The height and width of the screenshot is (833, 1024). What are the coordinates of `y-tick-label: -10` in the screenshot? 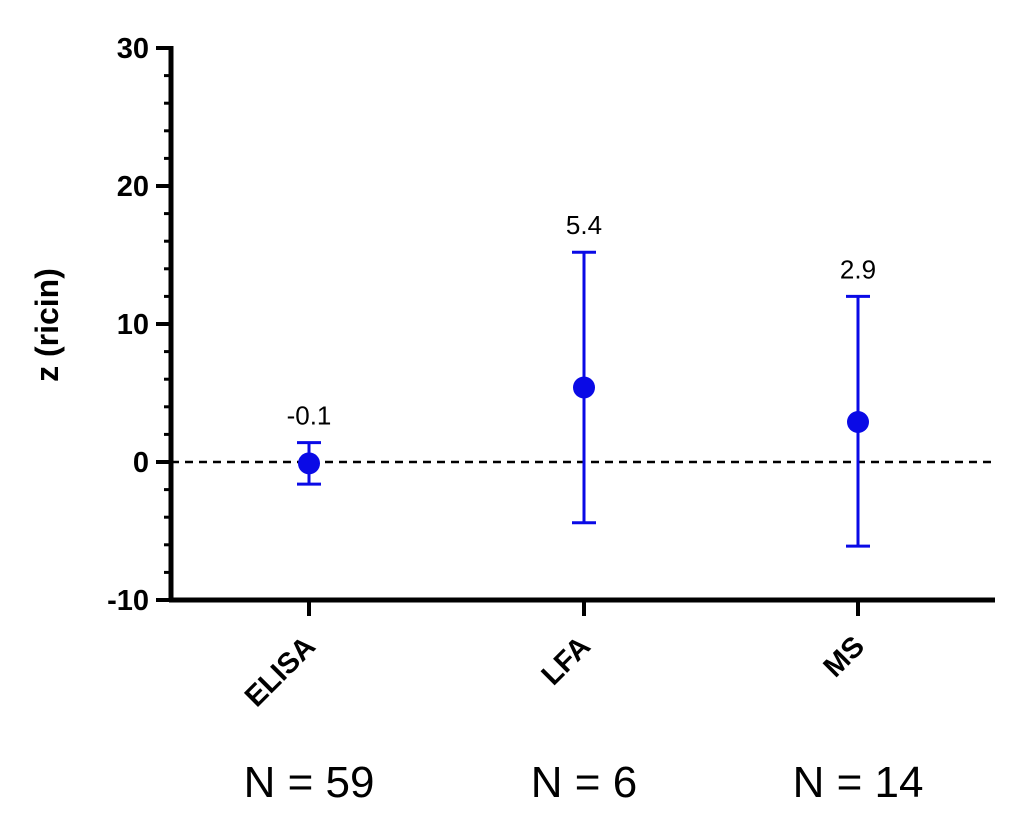 It's located at (128, 601).